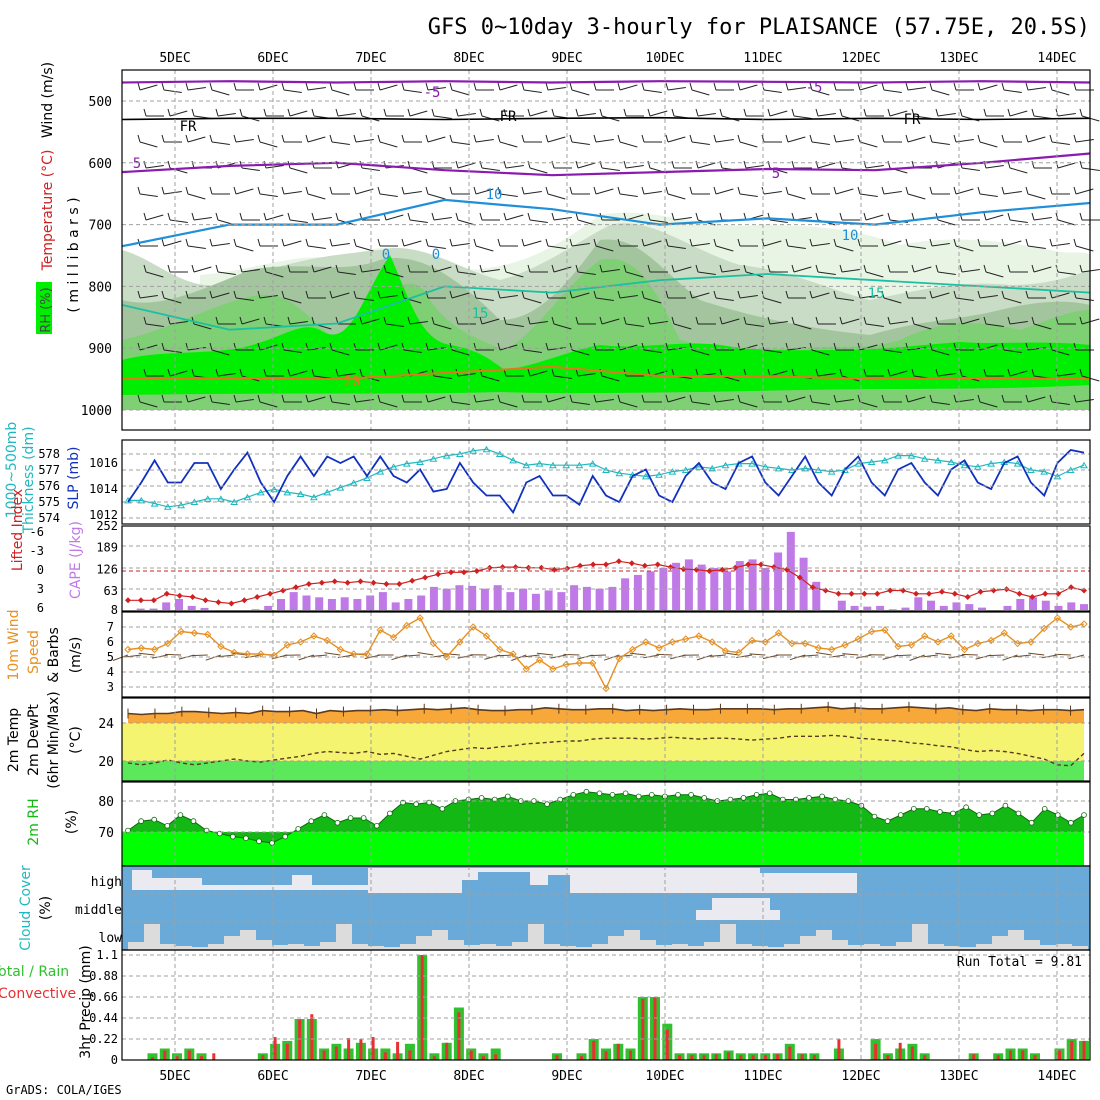 The image size is (1100, 1100). I want to click on precip-tick-label: 0.88, so click(103, 976).